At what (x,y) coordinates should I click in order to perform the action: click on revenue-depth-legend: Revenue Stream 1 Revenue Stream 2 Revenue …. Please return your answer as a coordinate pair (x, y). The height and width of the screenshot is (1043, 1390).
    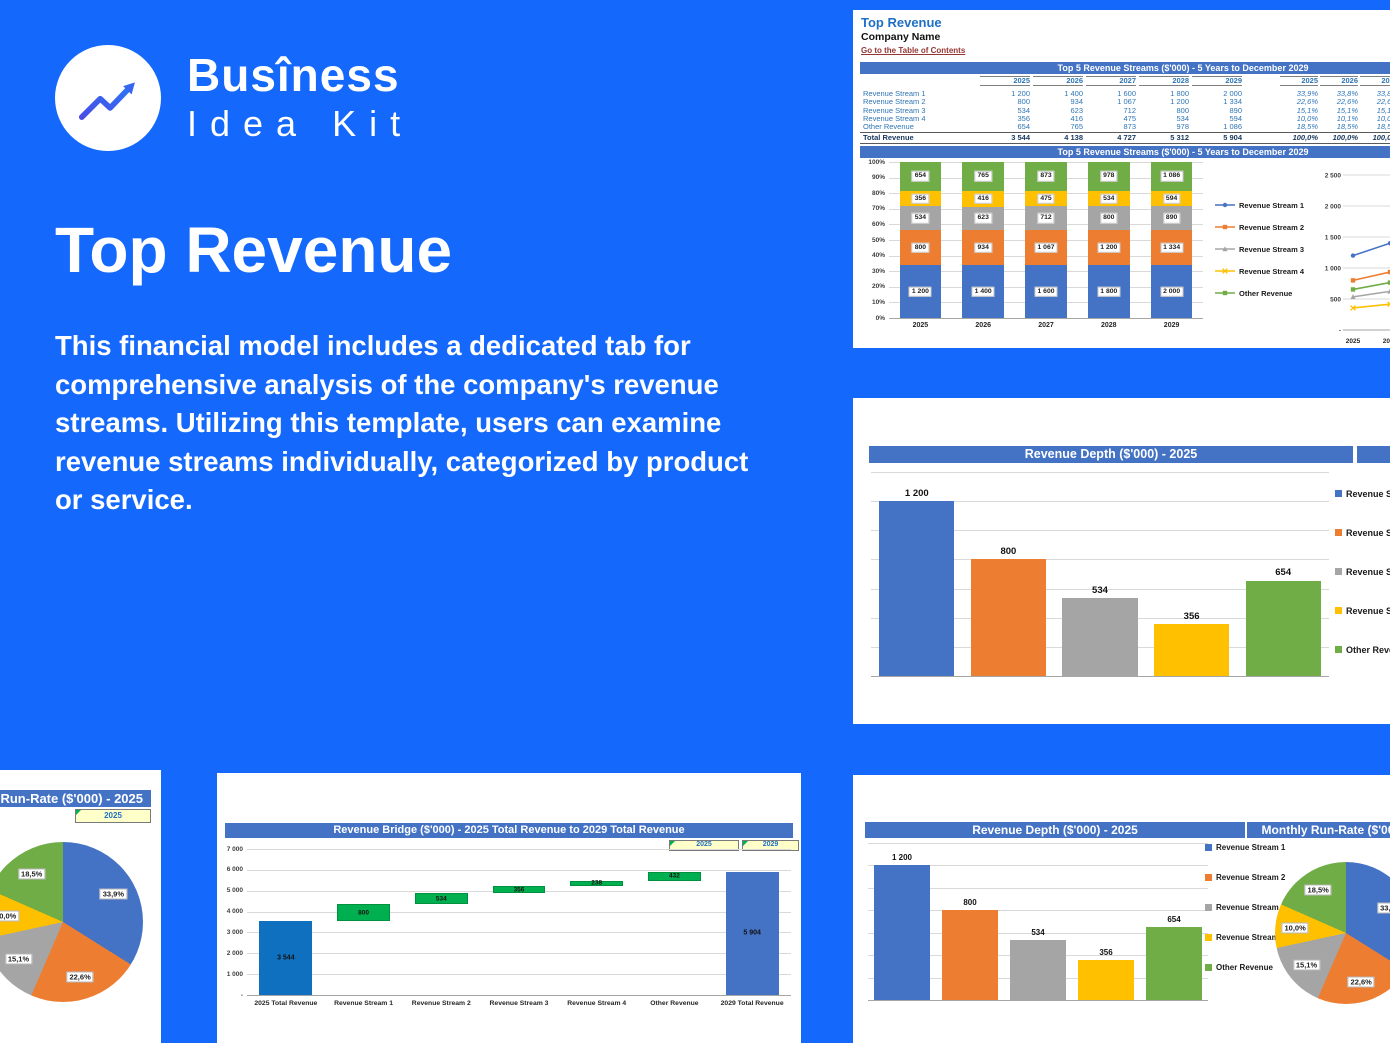
    Looking at the image, I should click on (1362, 571).